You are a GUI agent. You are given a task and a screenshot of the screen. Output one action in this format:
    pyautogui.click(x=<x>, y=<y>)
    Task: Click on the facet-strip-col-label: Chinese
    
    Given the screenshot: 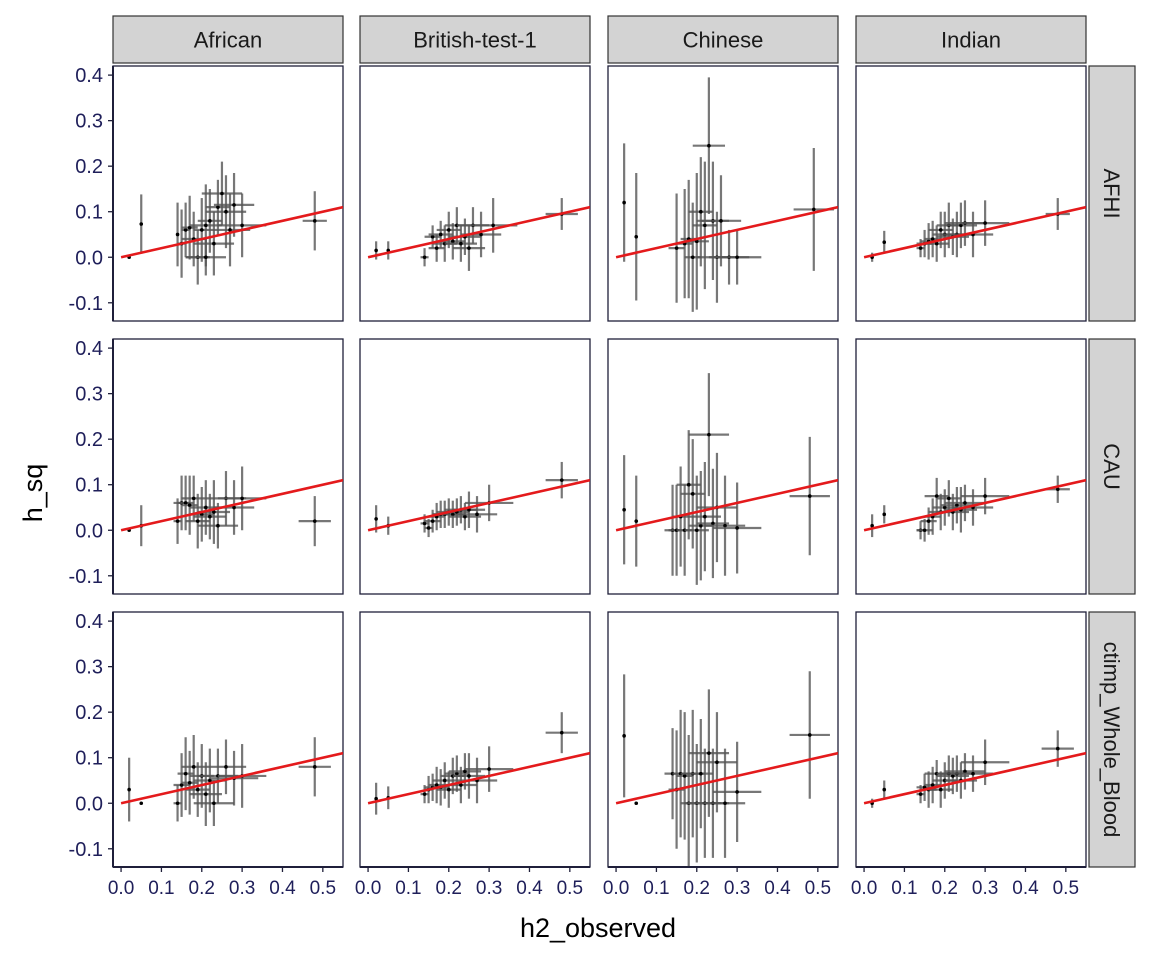 What is the action you would take?
    pyautogui.click(x=723, y=40)
    